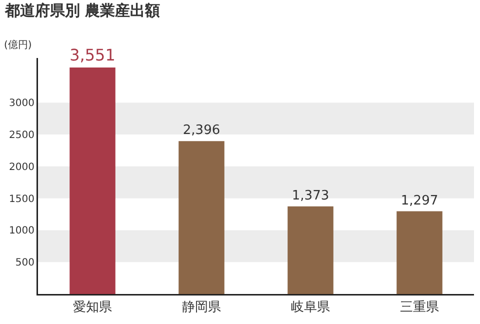 The height and width of the screenshot is (324, 480). I want to click on y-tick-label: 2500, so click(21, 136).